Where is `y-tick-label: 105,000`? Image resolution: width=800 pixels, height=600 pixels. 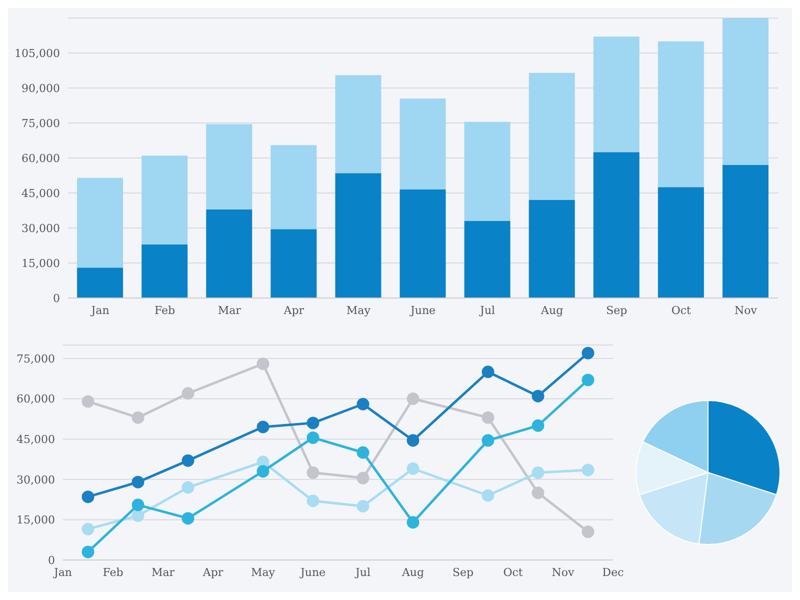
y-tick-label: 105,000 is located at coordinates (37, 53).